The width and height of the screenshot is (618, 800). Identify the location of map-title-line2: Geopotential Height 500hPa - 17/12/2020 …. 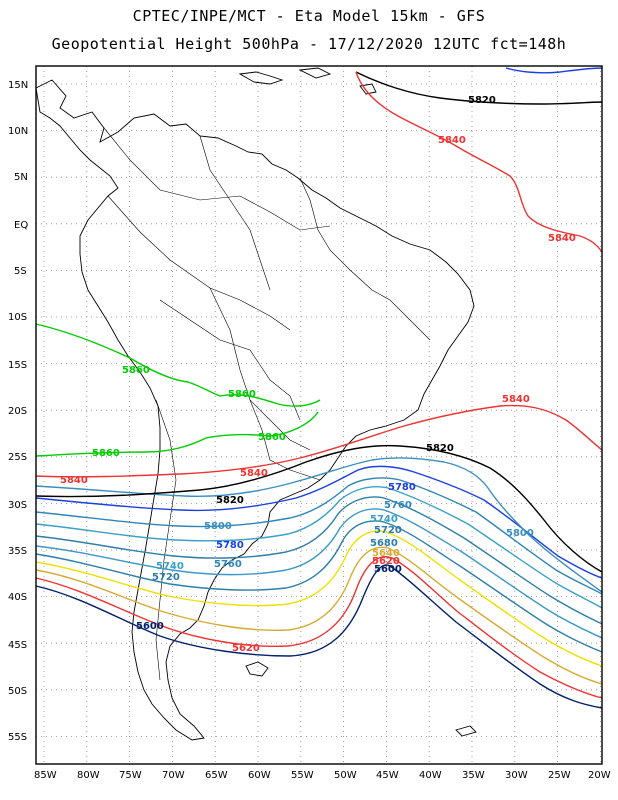
(309, 44).